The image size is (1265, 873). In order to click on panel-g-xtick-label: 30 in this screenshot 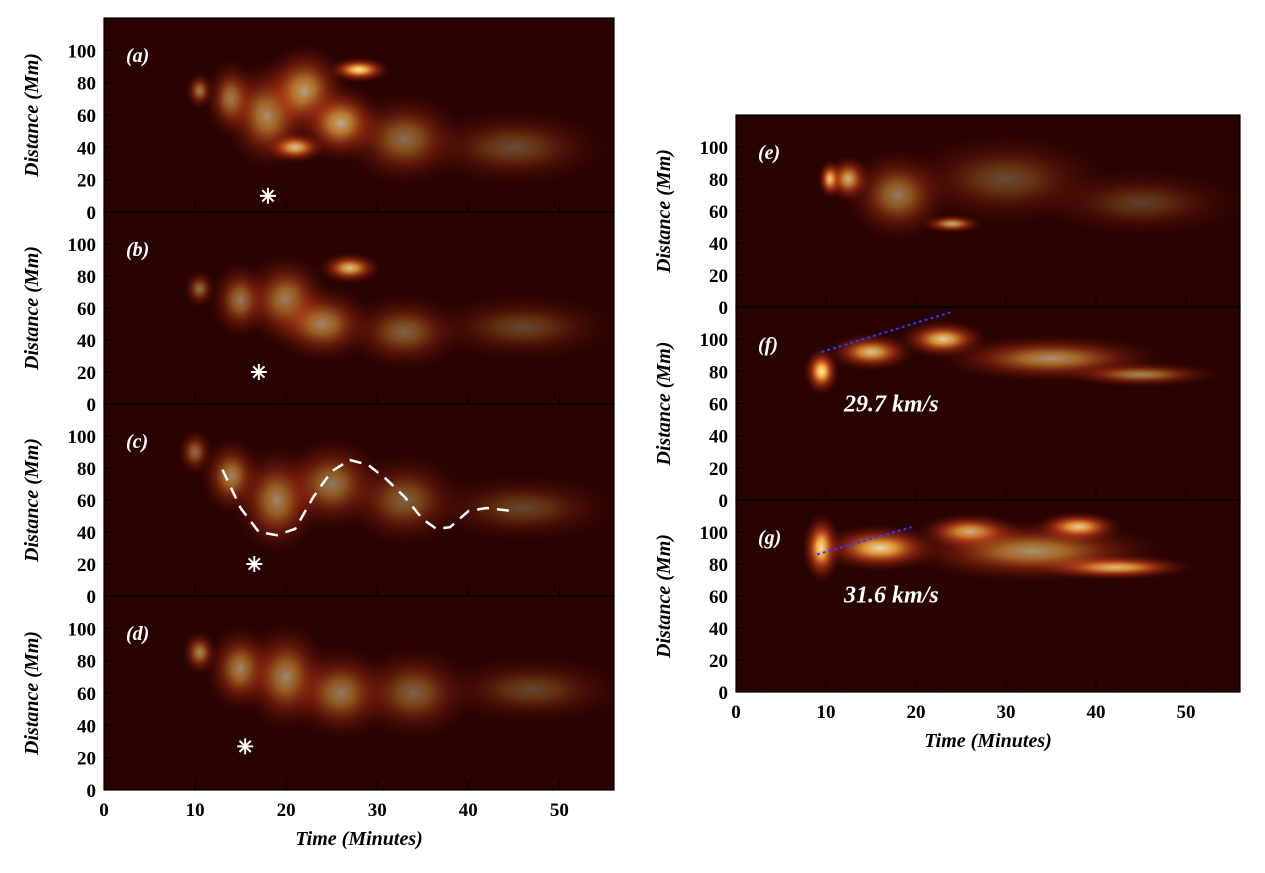, I will do `click(1006, 712)`.